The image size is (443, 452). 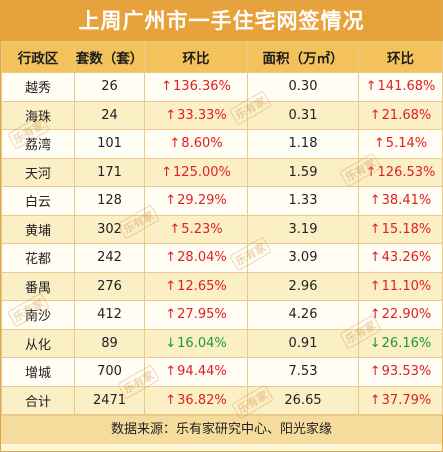 What do you see at coordinates (303, 115) in the screenshot?
I see `cell-area-text: 0.31` at bounding box center [303, 115].